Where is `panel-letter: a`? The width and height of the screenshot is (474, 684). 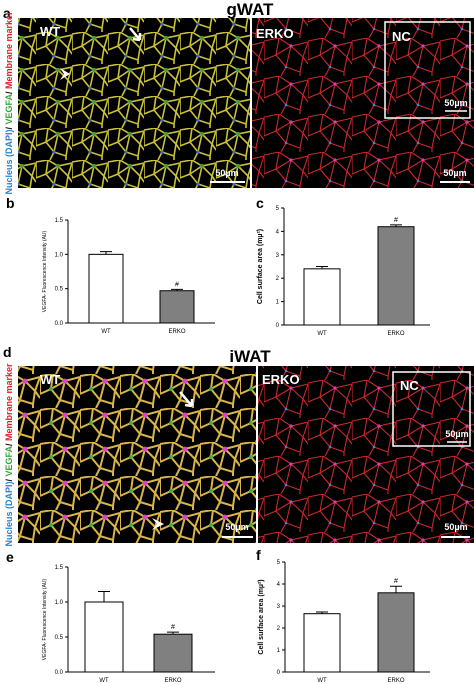
panel-letter: a is located at coordinates (7, 13).